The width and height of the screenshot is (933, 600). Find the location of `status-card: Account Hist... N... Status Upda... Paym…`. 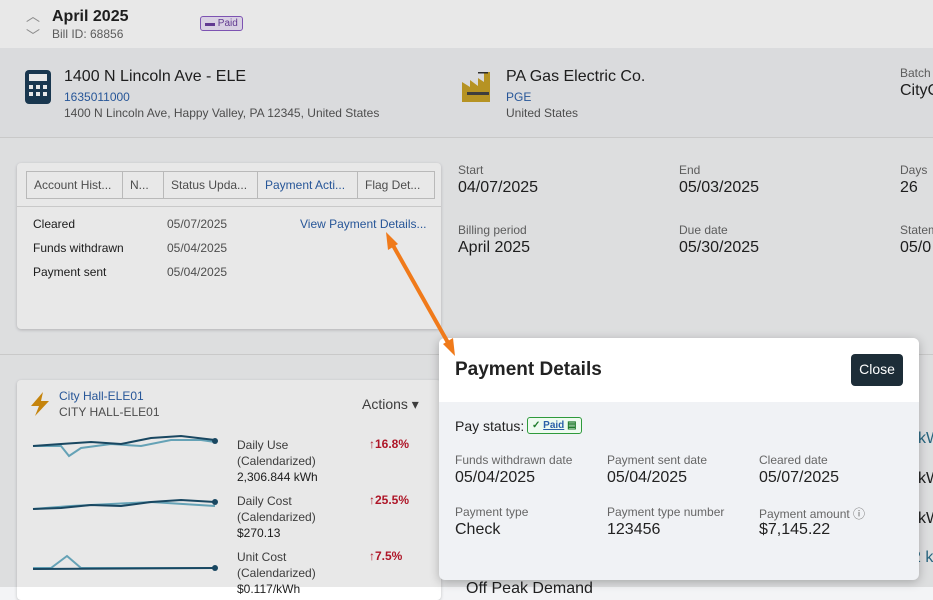

status-card: Account Hist... N... Status Upda... Paym… is located at coordinates (229, 246).